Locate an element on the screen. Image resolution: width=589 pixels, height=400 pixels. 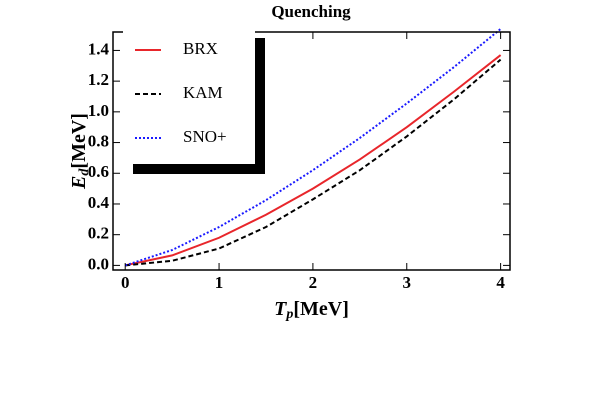
xlabel-label: Tp[MeV] is located at coordinates (311, 310).